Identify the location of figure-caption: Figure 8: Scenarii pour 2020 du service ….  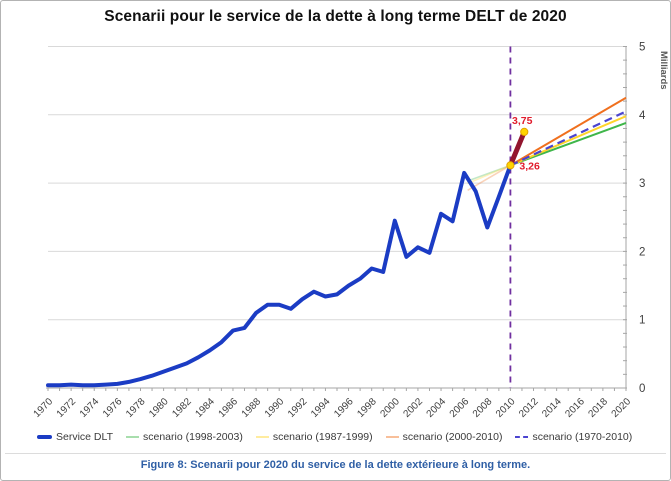
(335, 465).